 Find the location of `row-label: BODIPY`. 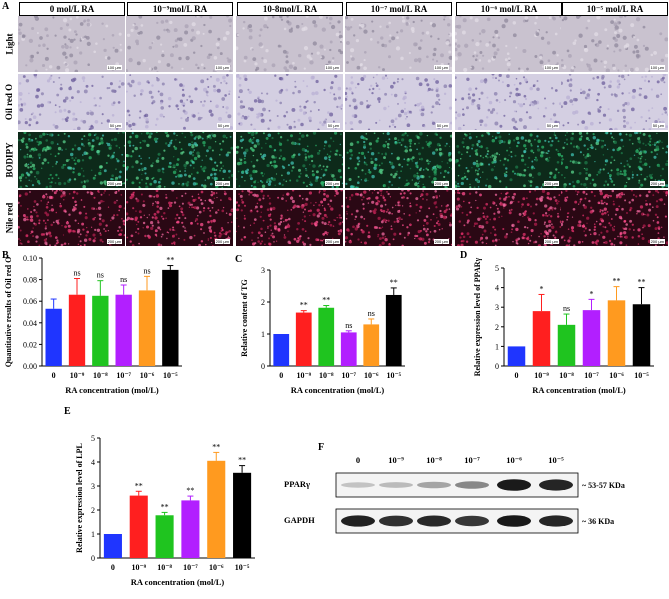

row-label: BODIPY is located at coordinates (9, 160).